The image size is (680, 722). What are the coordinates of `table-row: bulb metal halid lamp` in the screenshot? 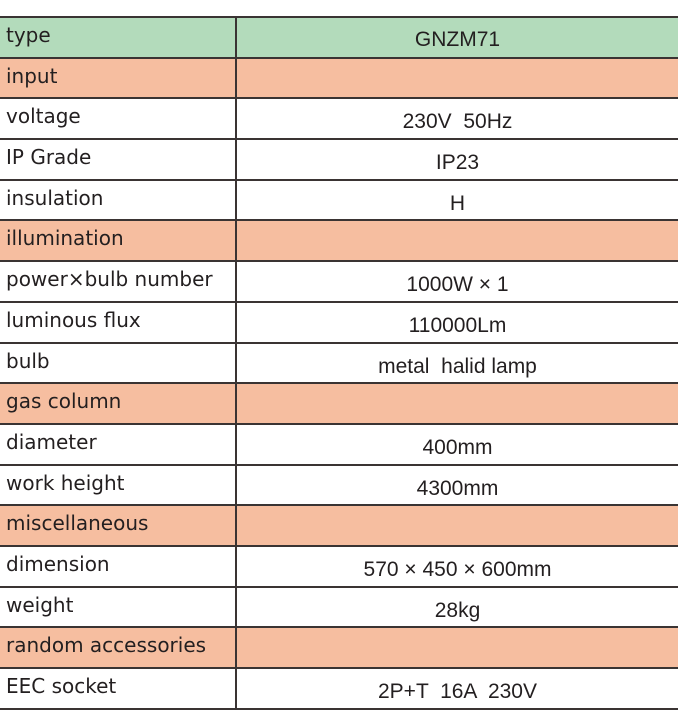 It's located at (339, 364).